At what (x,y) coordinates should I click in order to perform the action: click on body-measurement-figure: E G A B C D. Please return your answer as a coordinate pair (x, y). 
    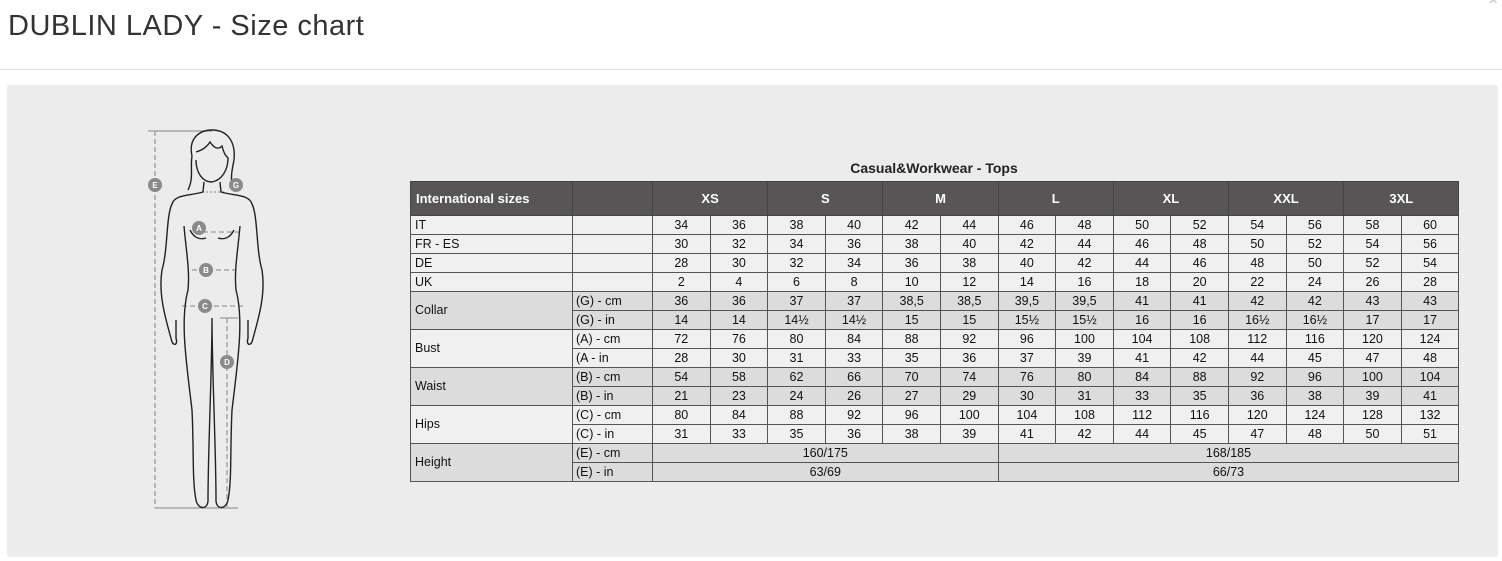
    Looking at the image, I should click on (206, 319).